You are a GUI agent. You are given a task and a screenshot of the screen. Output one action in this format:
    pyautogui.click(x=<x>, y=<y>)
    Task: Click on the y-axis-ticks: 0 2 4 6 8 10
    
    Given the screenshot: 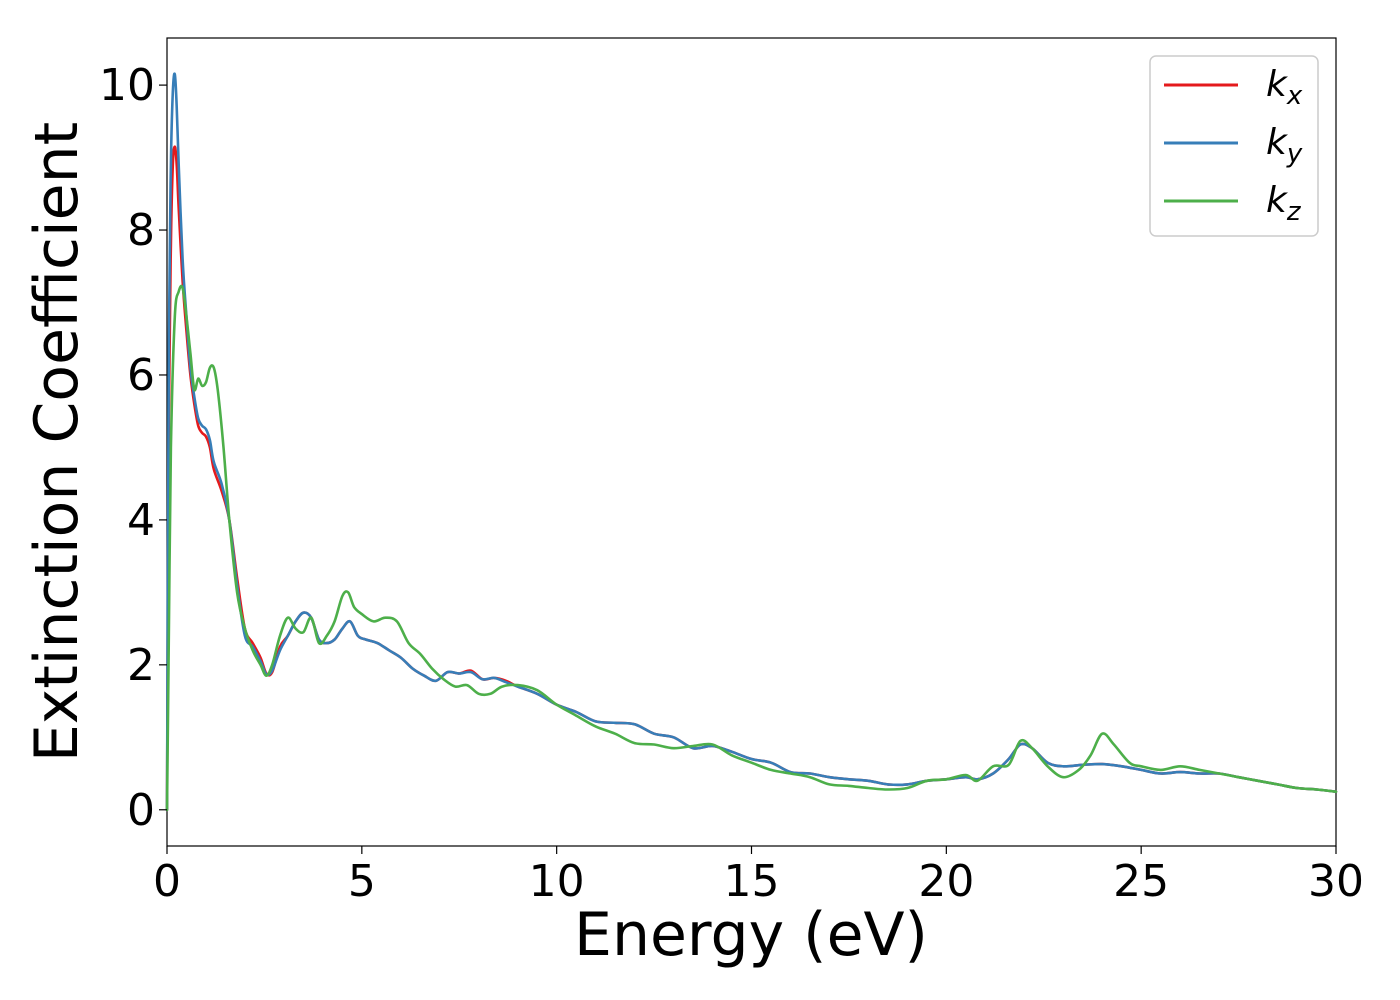 What is the action you would take?
    pyautogui.click(x=133, y=448)
    